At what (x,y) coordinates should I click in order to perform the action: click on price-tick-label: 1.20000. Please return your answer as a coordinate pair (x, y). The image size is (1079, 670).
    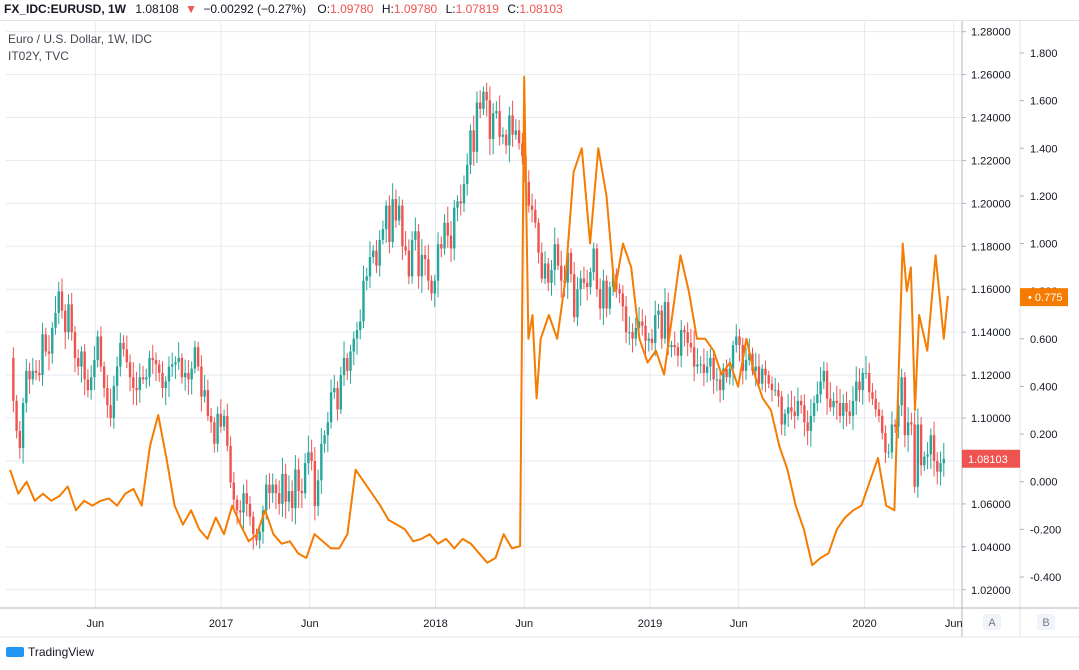
    Looking at the image, I should click on (991, 204).